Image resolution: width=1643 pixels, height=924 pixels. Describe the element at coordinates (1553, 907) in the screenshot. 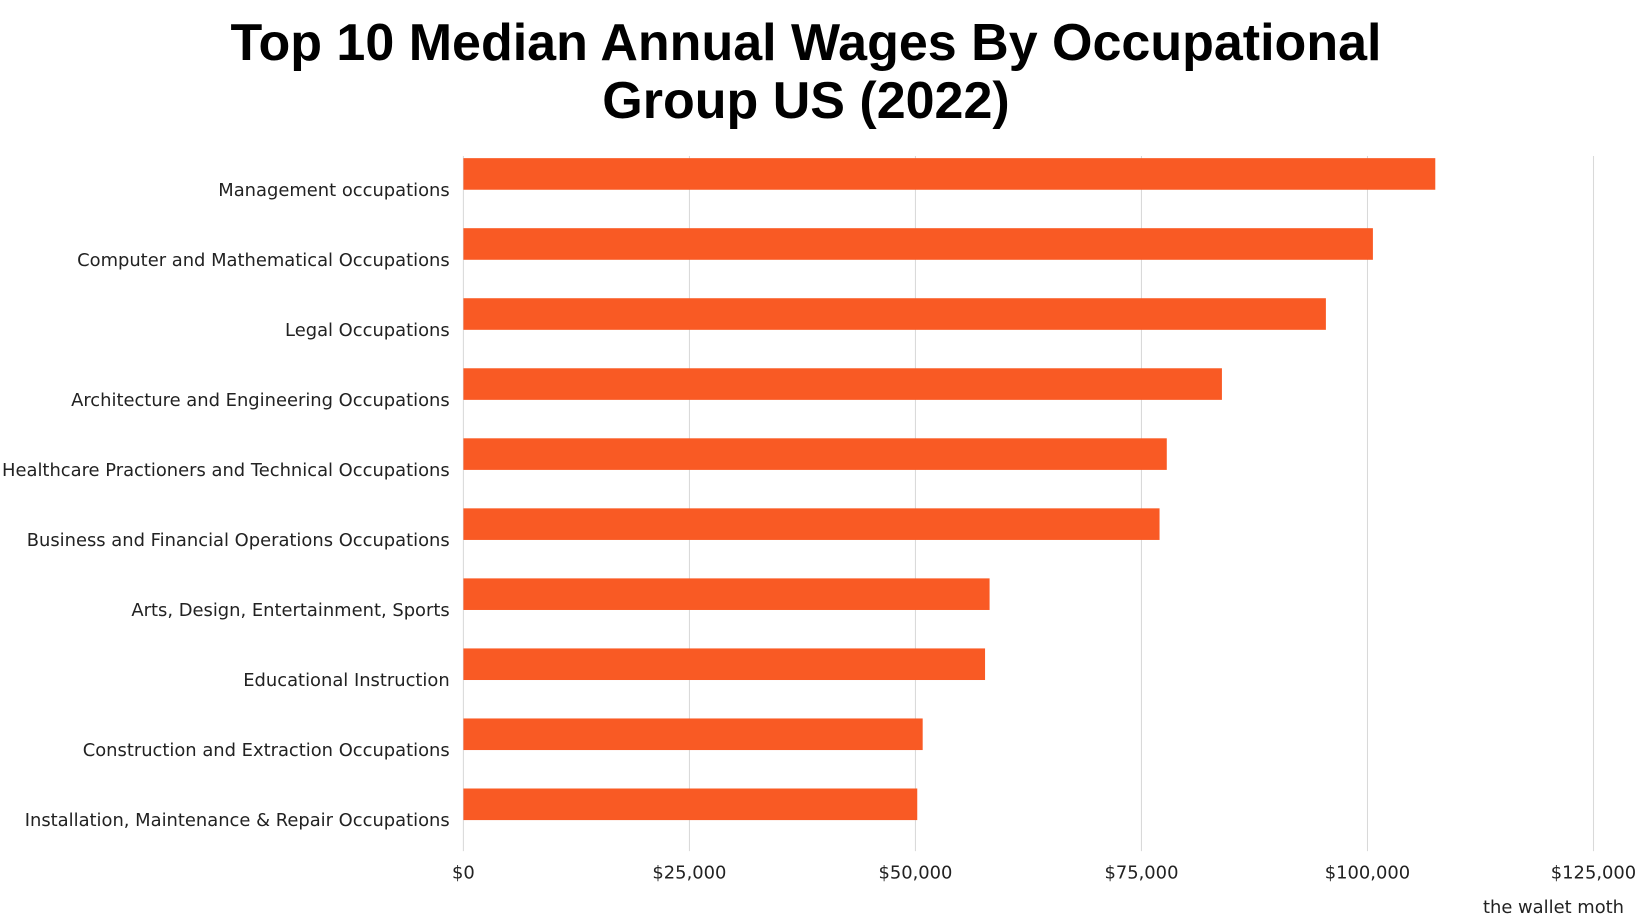

I see `watermark: the wallet moth` at that location.